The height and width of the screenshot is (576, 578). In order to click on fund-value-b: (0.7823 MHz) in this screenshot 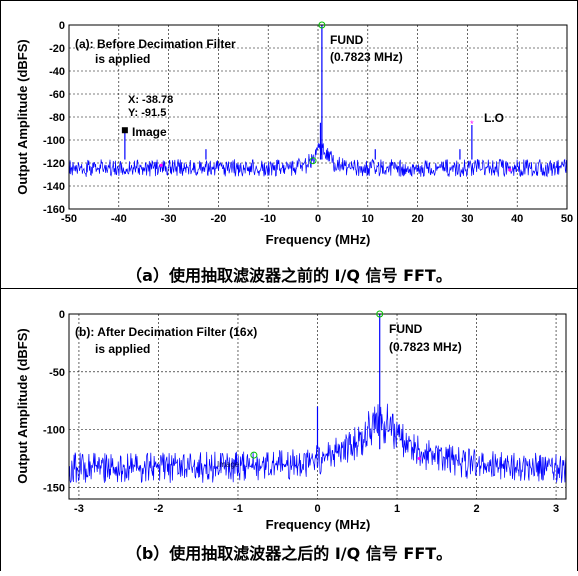, I will do `click(425, 347)`.